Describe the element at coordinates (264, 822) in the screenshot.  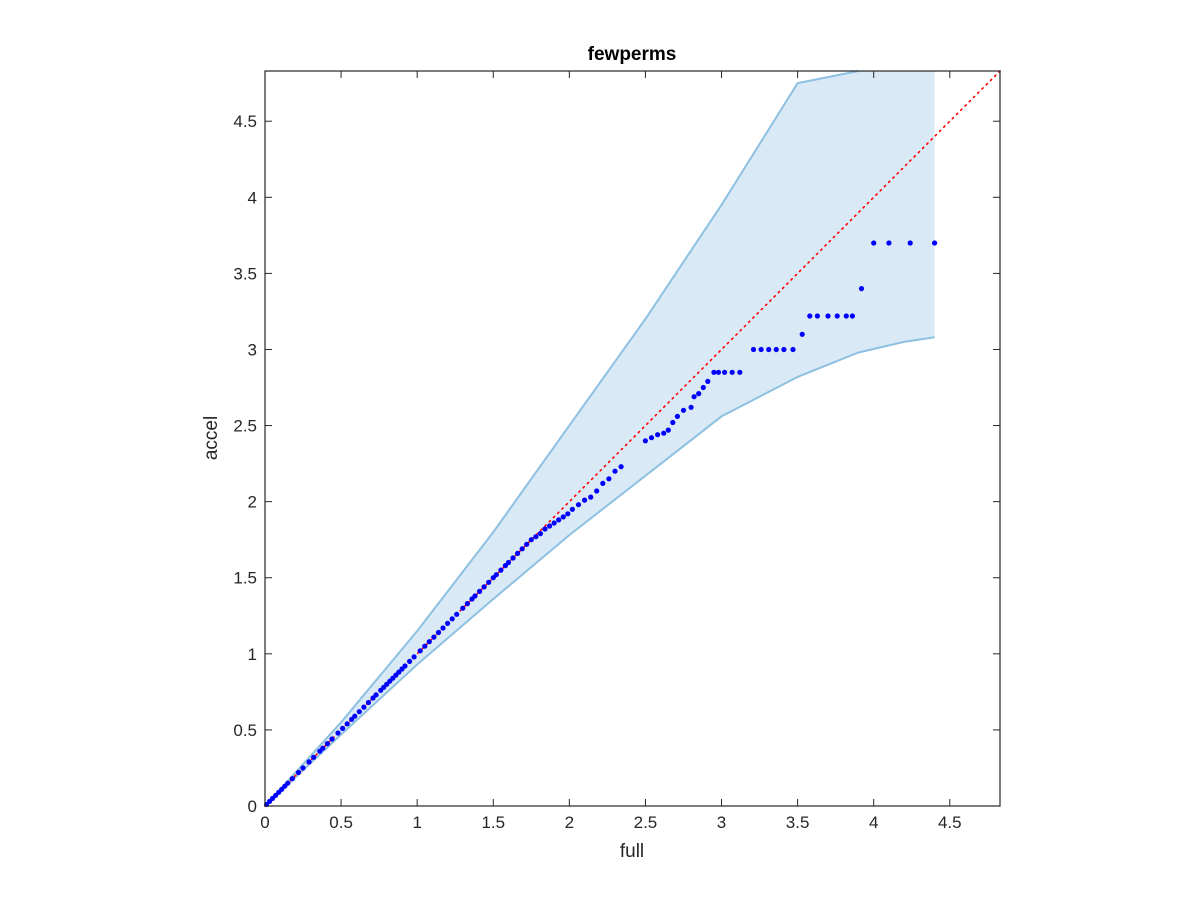
I see `x-tick-label: 0` at that location.